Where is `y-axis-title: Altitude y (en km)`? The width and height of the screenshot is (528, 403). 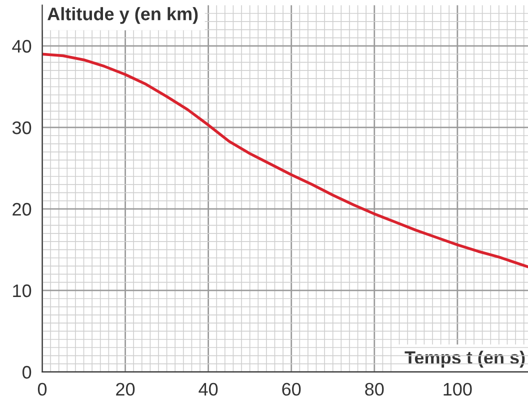
y-axis-title: Altitude y (en km) is located at coordinates (123, 15).